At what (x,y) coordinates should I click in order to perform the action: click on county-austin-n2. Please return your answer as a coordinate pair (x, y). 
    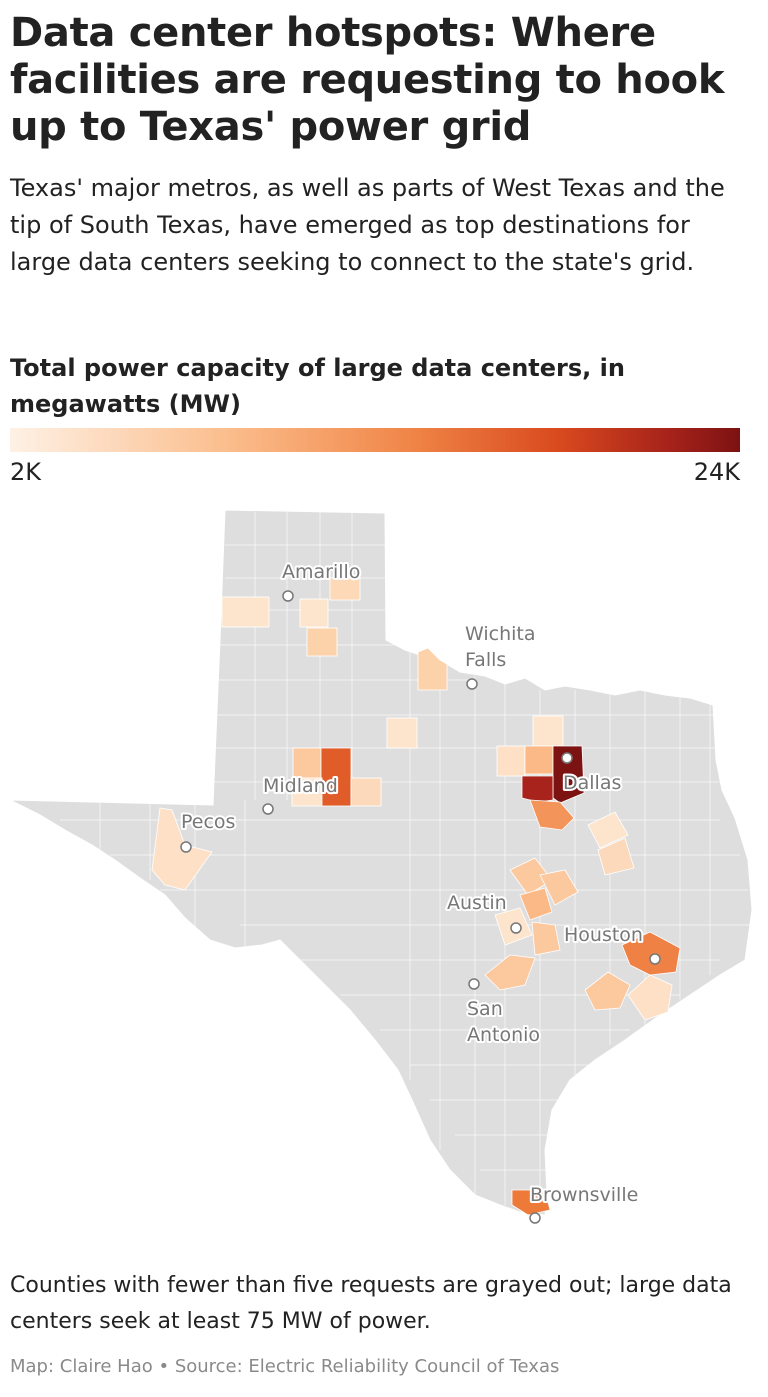
    Looking at the image, I should click on (559, 887).